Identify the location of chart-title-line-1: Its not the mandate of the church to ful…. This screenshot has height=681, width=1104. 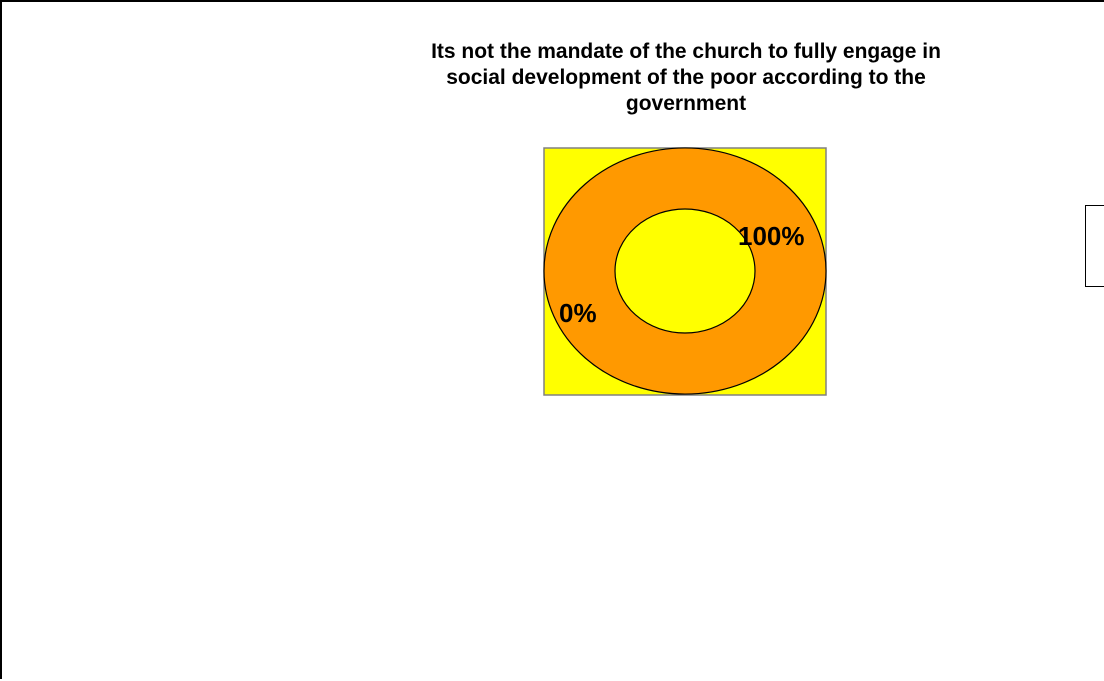
(686, 51).